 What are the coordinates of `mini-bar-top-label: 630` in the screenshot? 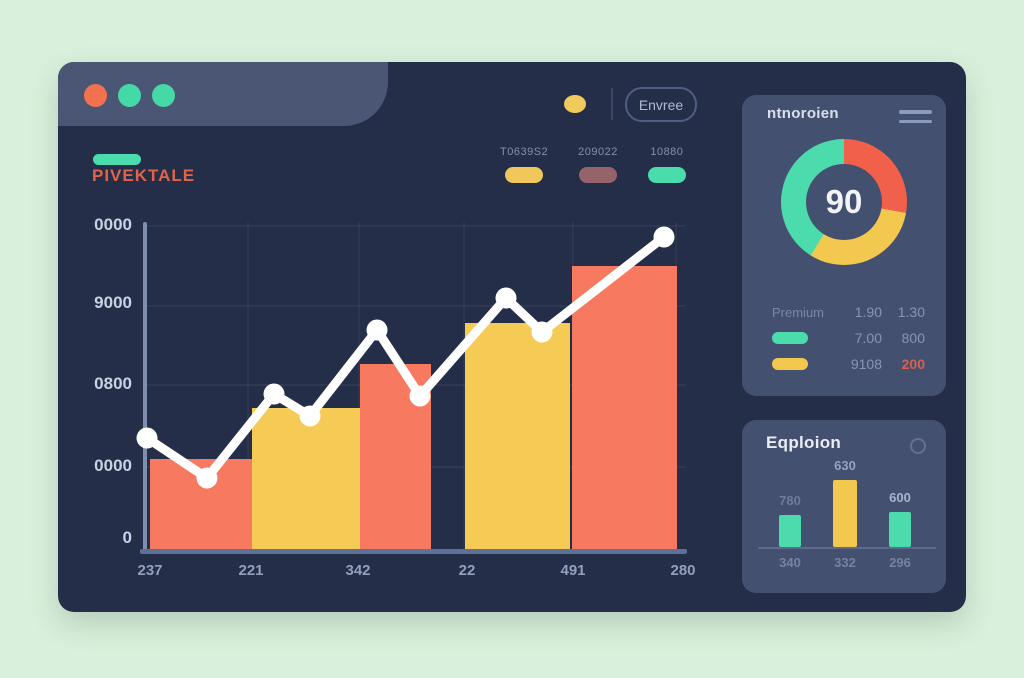 It's located at (845, 465).